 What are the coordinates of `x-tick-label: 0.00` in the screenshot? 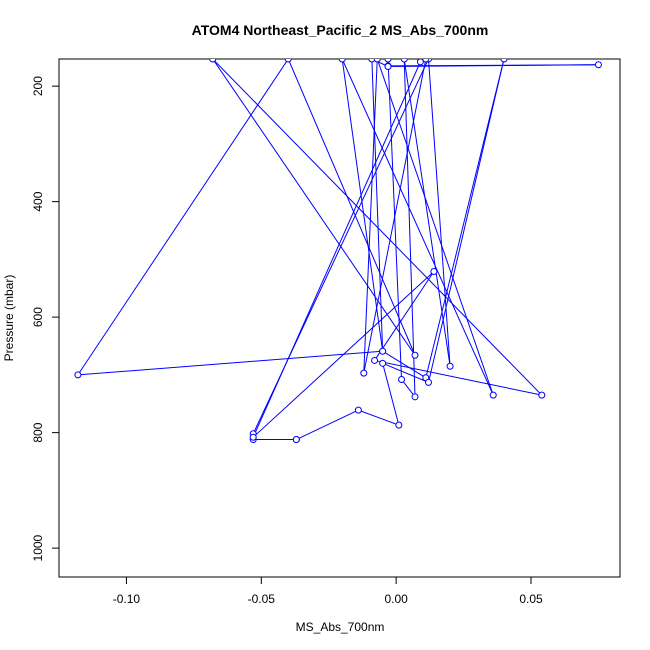 It's located at (396, 599).